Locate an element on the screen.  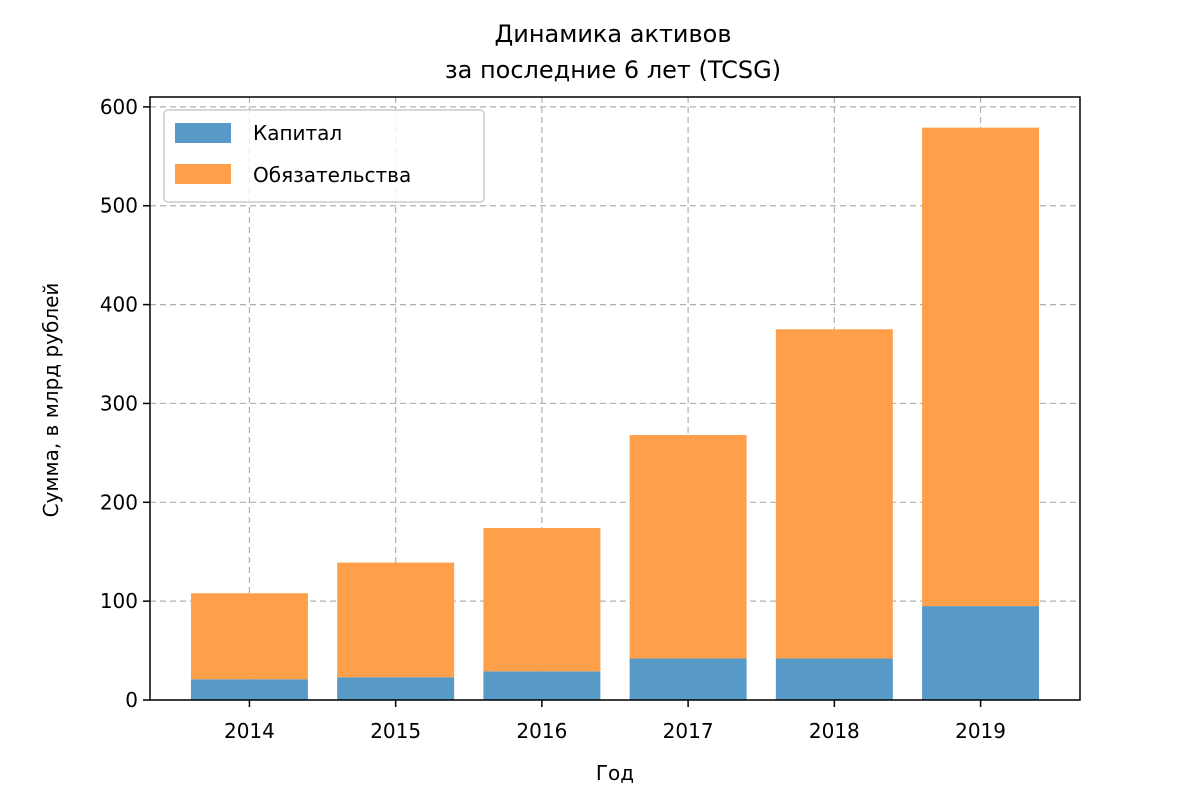
bar-liabilities-2014 is located at coordinates (249, 636).